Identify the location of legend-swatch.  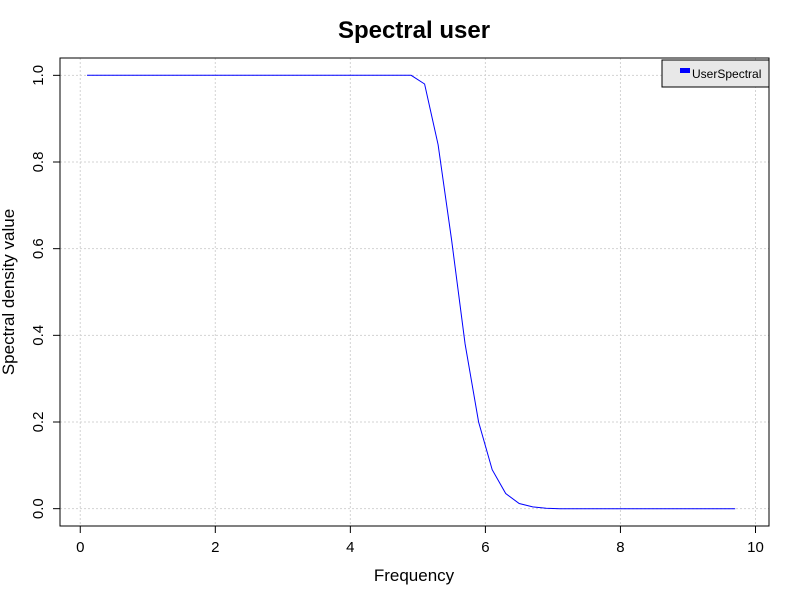
(685, 70).